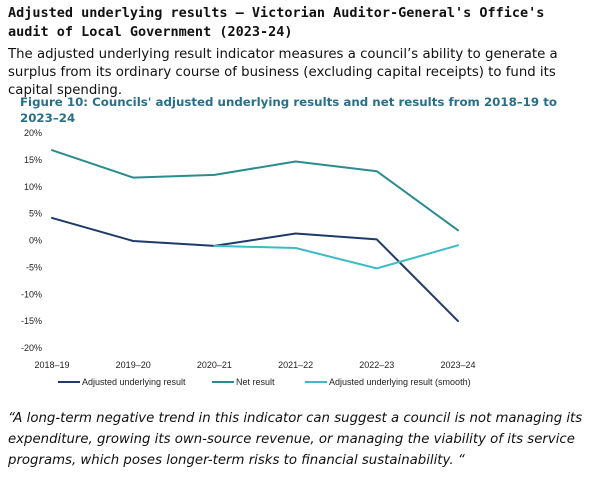 The width and height of the screenshot is (600, 478). Describe the element at coordinates (400, 382) in the screenshot. I see `legend-label: Adjusted underlying result (smooth)` at that location.